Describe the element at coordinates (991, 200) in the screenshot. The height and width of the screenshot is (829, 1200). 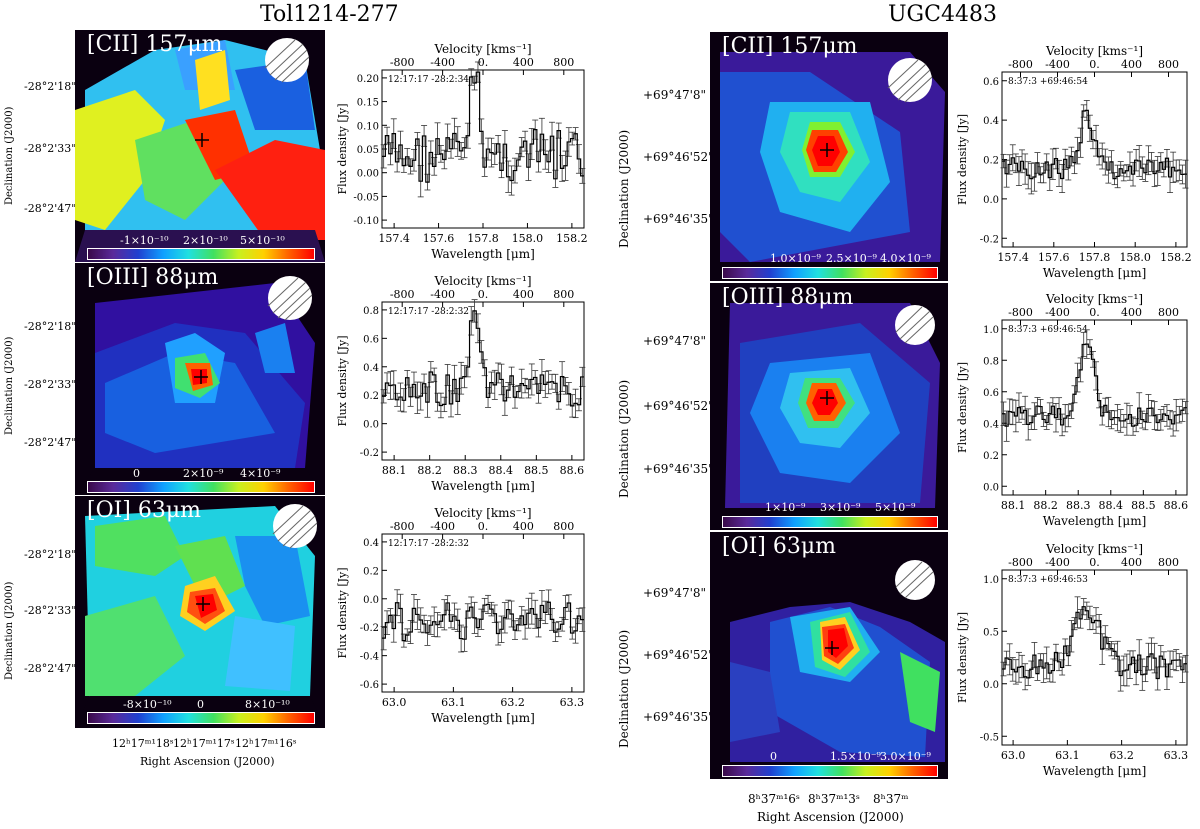
I see `flux-tick-label: 0.0` at that location.